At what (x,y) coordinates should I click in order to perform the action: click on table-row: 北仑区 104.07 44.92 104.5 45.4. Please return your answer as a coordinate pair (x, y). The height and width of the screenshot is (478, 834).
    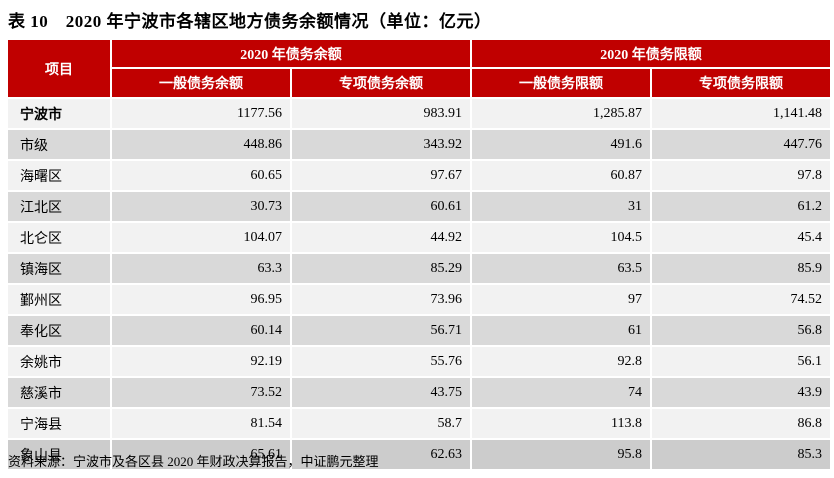
    Looking at the image, I should click on (419, 237).